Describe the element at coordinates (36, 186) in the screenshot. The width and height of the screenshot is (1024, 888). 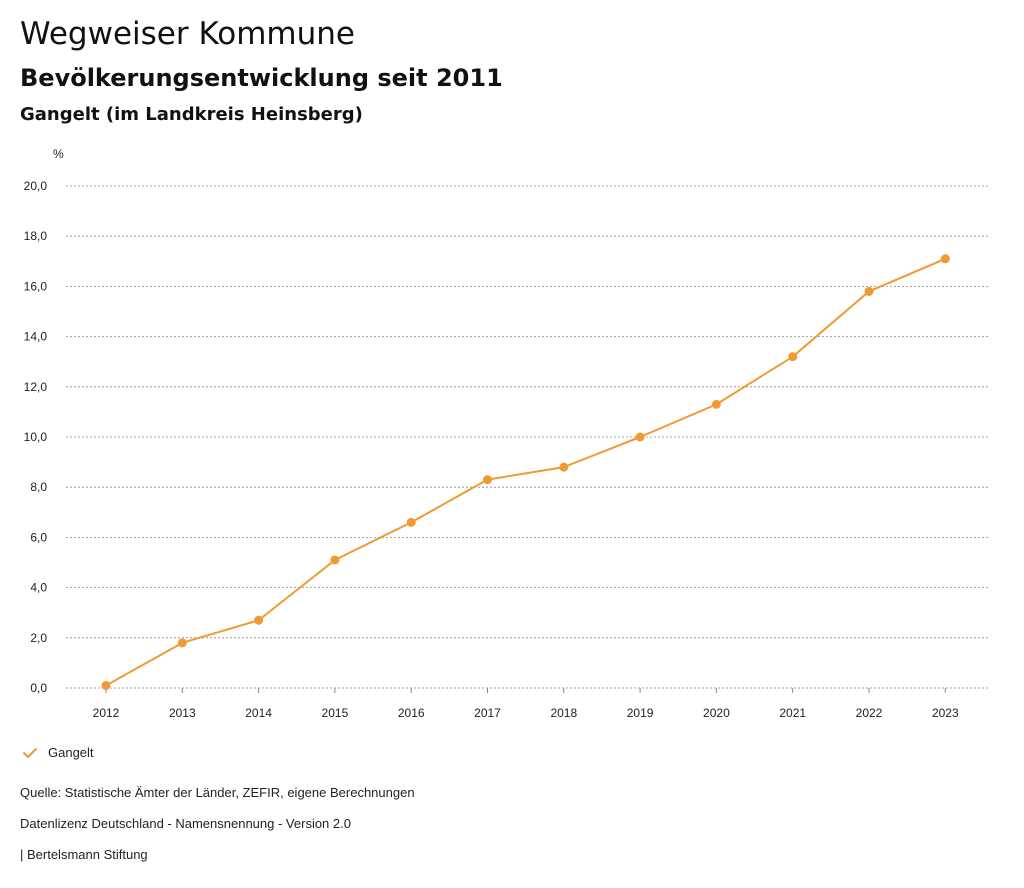
I see `y-tick-label: 20,0` at that location.